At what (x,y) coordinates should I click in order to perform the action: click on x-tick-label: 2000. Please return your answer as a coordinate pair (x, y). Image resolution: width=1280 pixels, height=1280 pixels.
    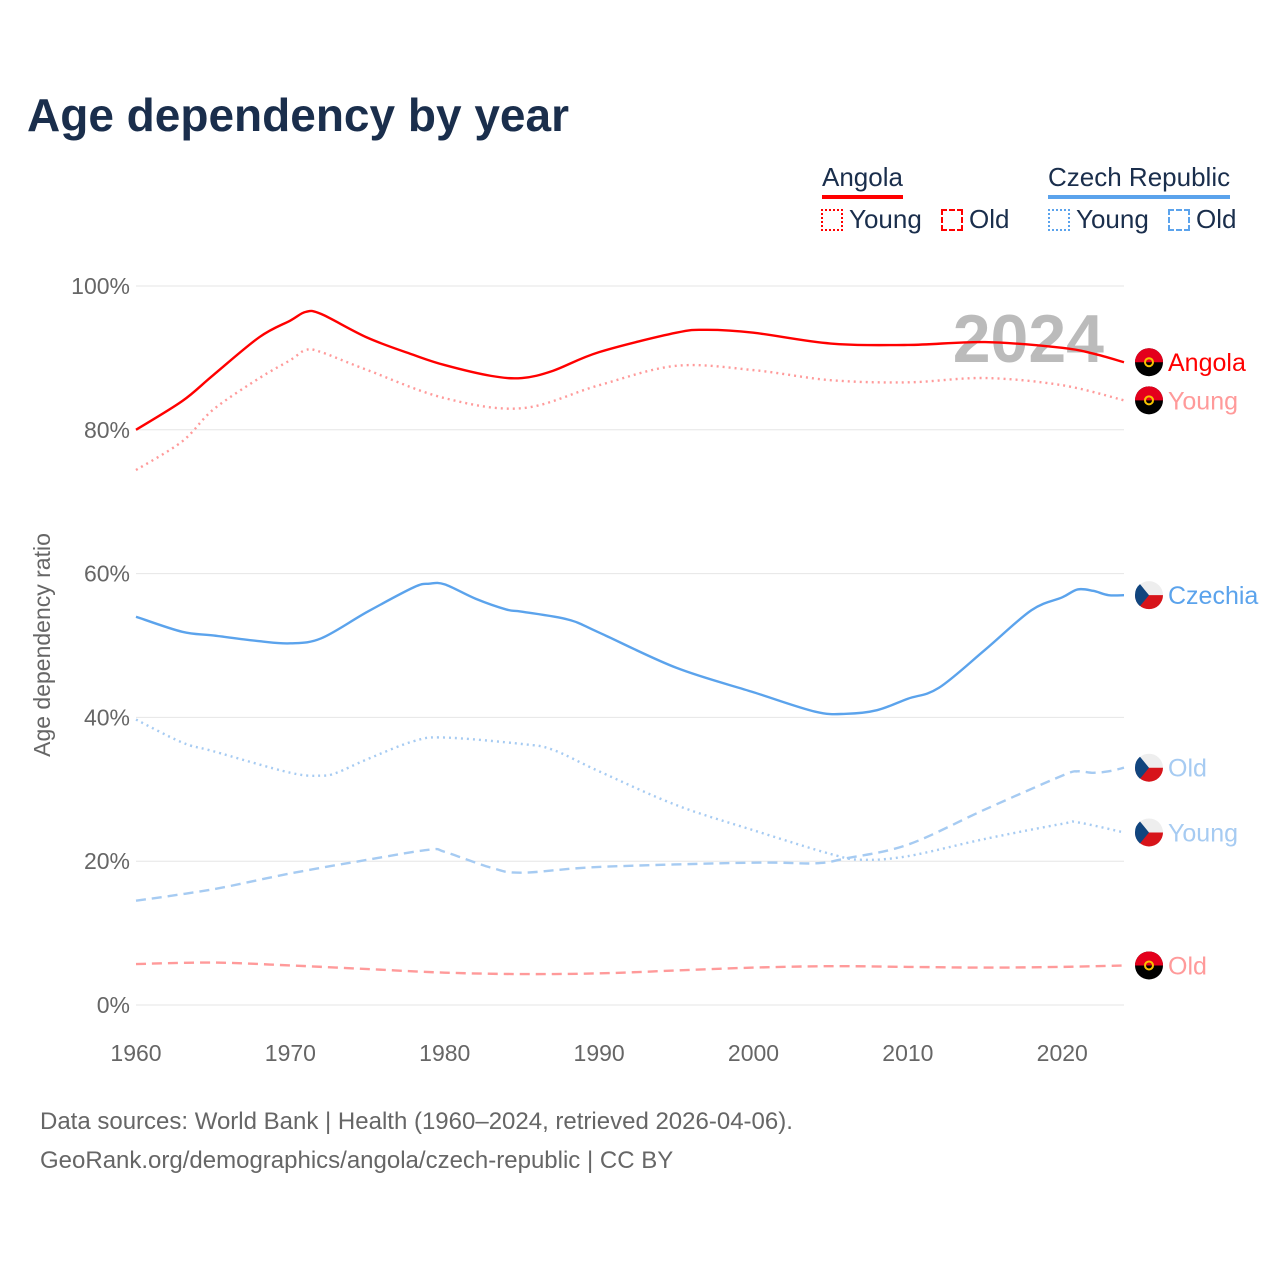
    Looking at the image, I should click on (753, 1053).